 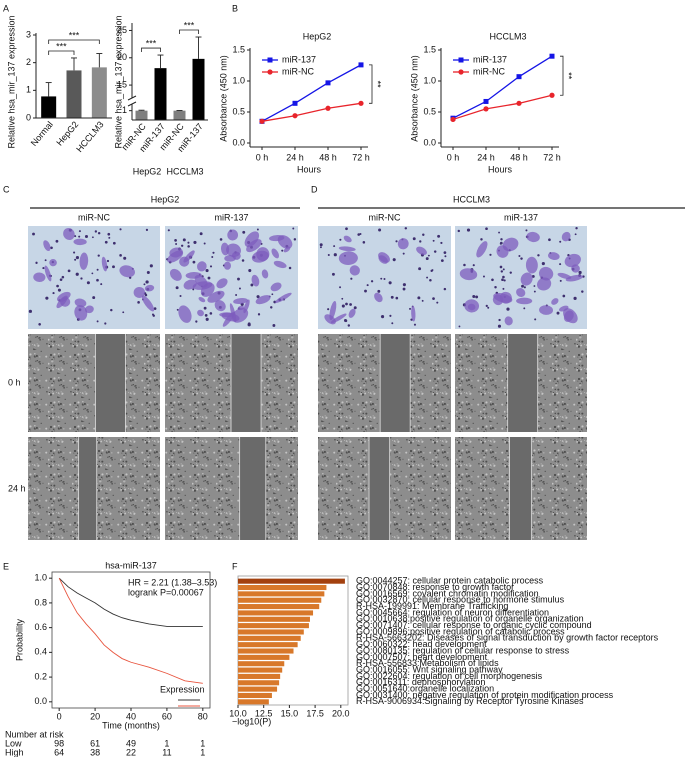 What do you see at coordinates (67, 133) in the screenshot?
I see `x-tick-label: HepG2` at bounding box center [67, 133].